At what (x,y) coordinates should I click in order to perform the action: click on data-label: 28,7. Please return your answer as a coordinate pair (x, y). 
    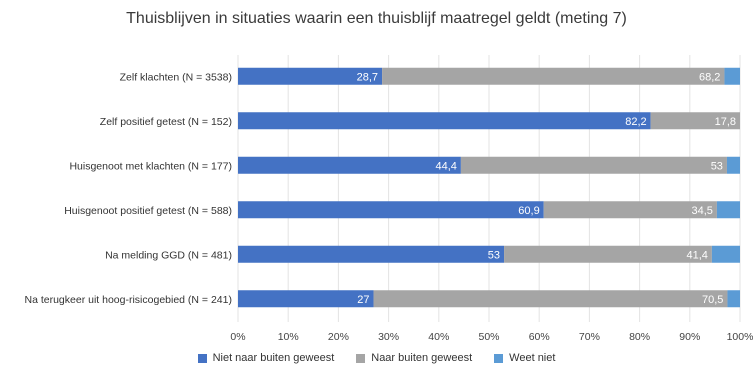
    Looking at the image, I should click on (367, 77).